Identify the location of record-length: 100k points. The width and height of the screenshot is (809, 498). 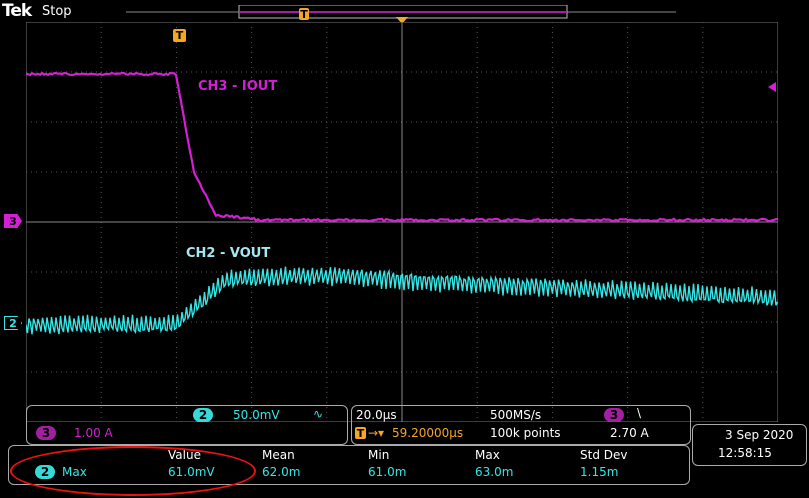
(525, 433).